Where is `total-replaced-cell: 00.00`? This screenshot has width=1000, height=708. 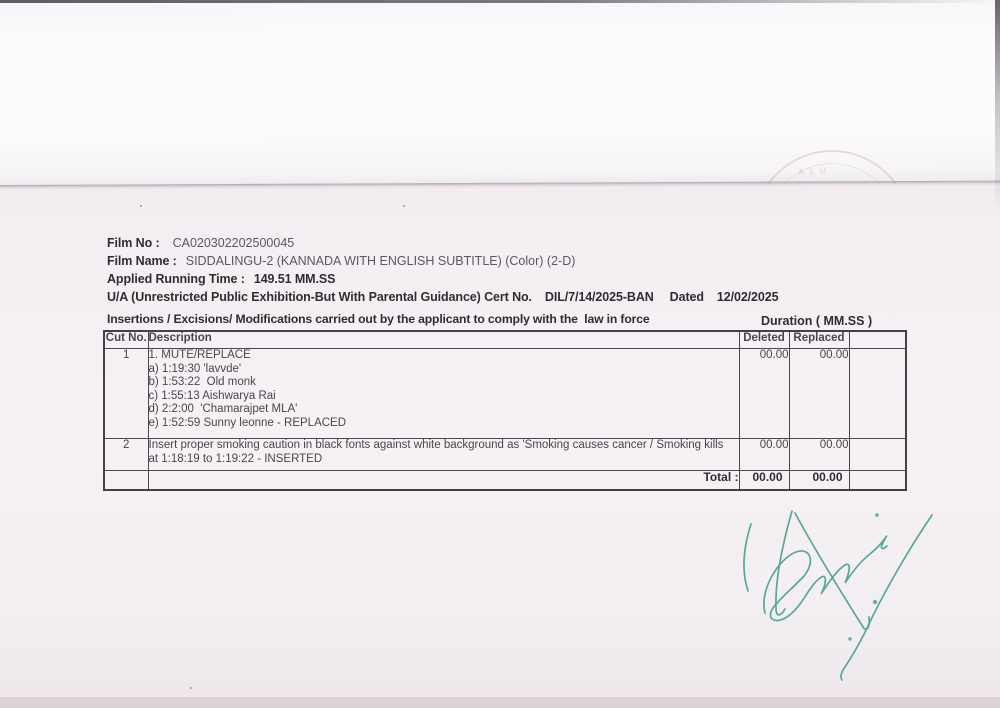
total-replaced-cell: 00.00 is located at coordinates (819, 480).